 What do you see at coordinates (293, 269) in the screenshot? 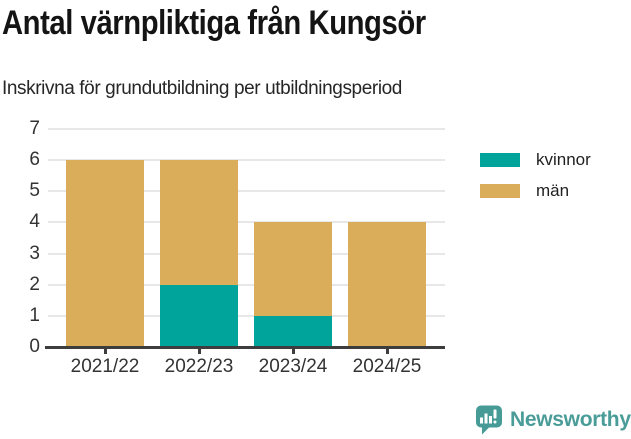
I see `bar-segment-män-2023/24` at bounding box center [293, 269].